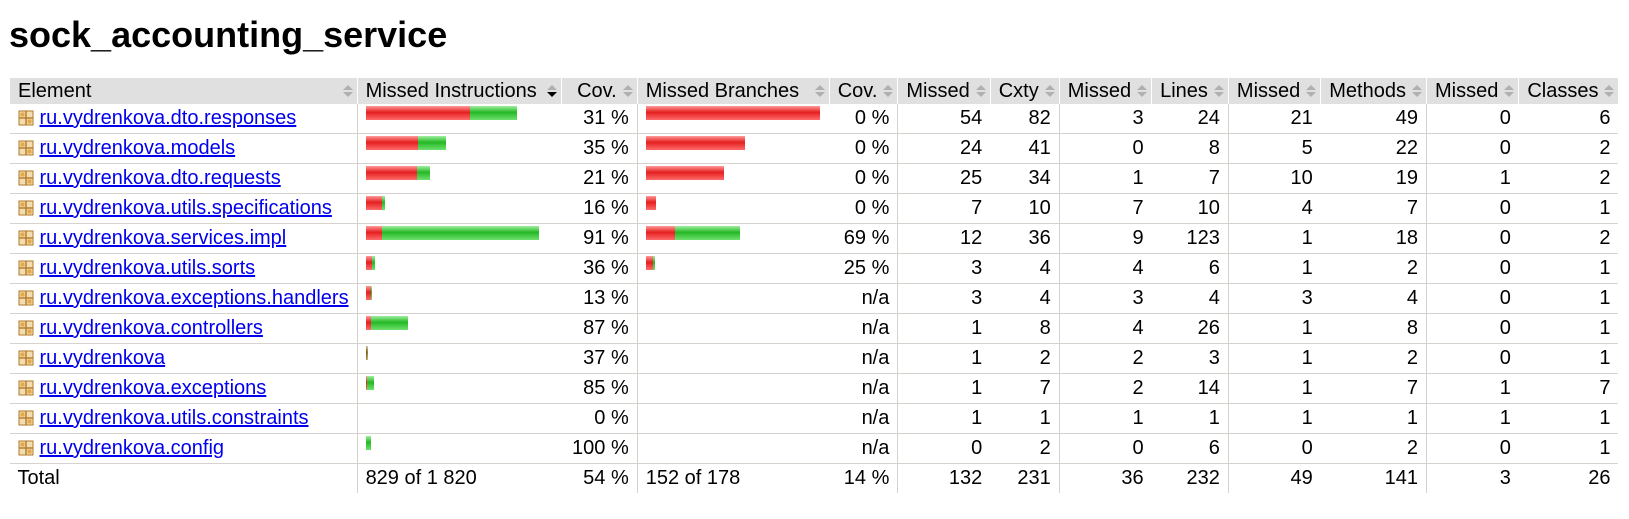 The image size is (1629, 519). What do you see at coordinates (1190, 238) in the screenshot?
I see `lines: 123` at bounding box center [1190, 238].